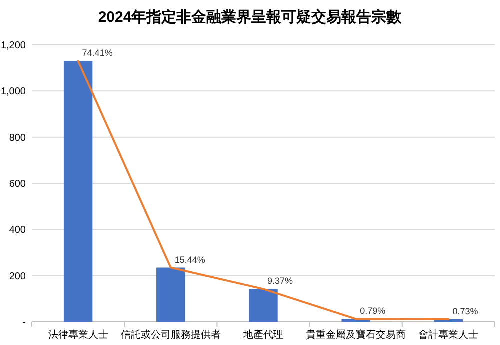 This screenshot has height=345, width=500. I want to click on x-tick-label: 貴重金屬及寶石交易商, so click(356, 335).